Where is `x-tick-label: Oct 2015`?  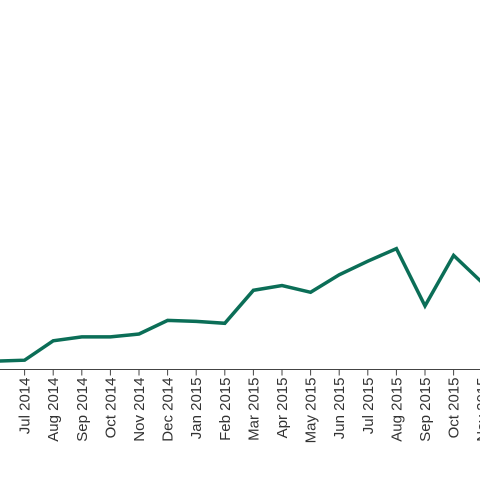 x-tick-label: Oct 2015 is located at coordinates (454, 408).